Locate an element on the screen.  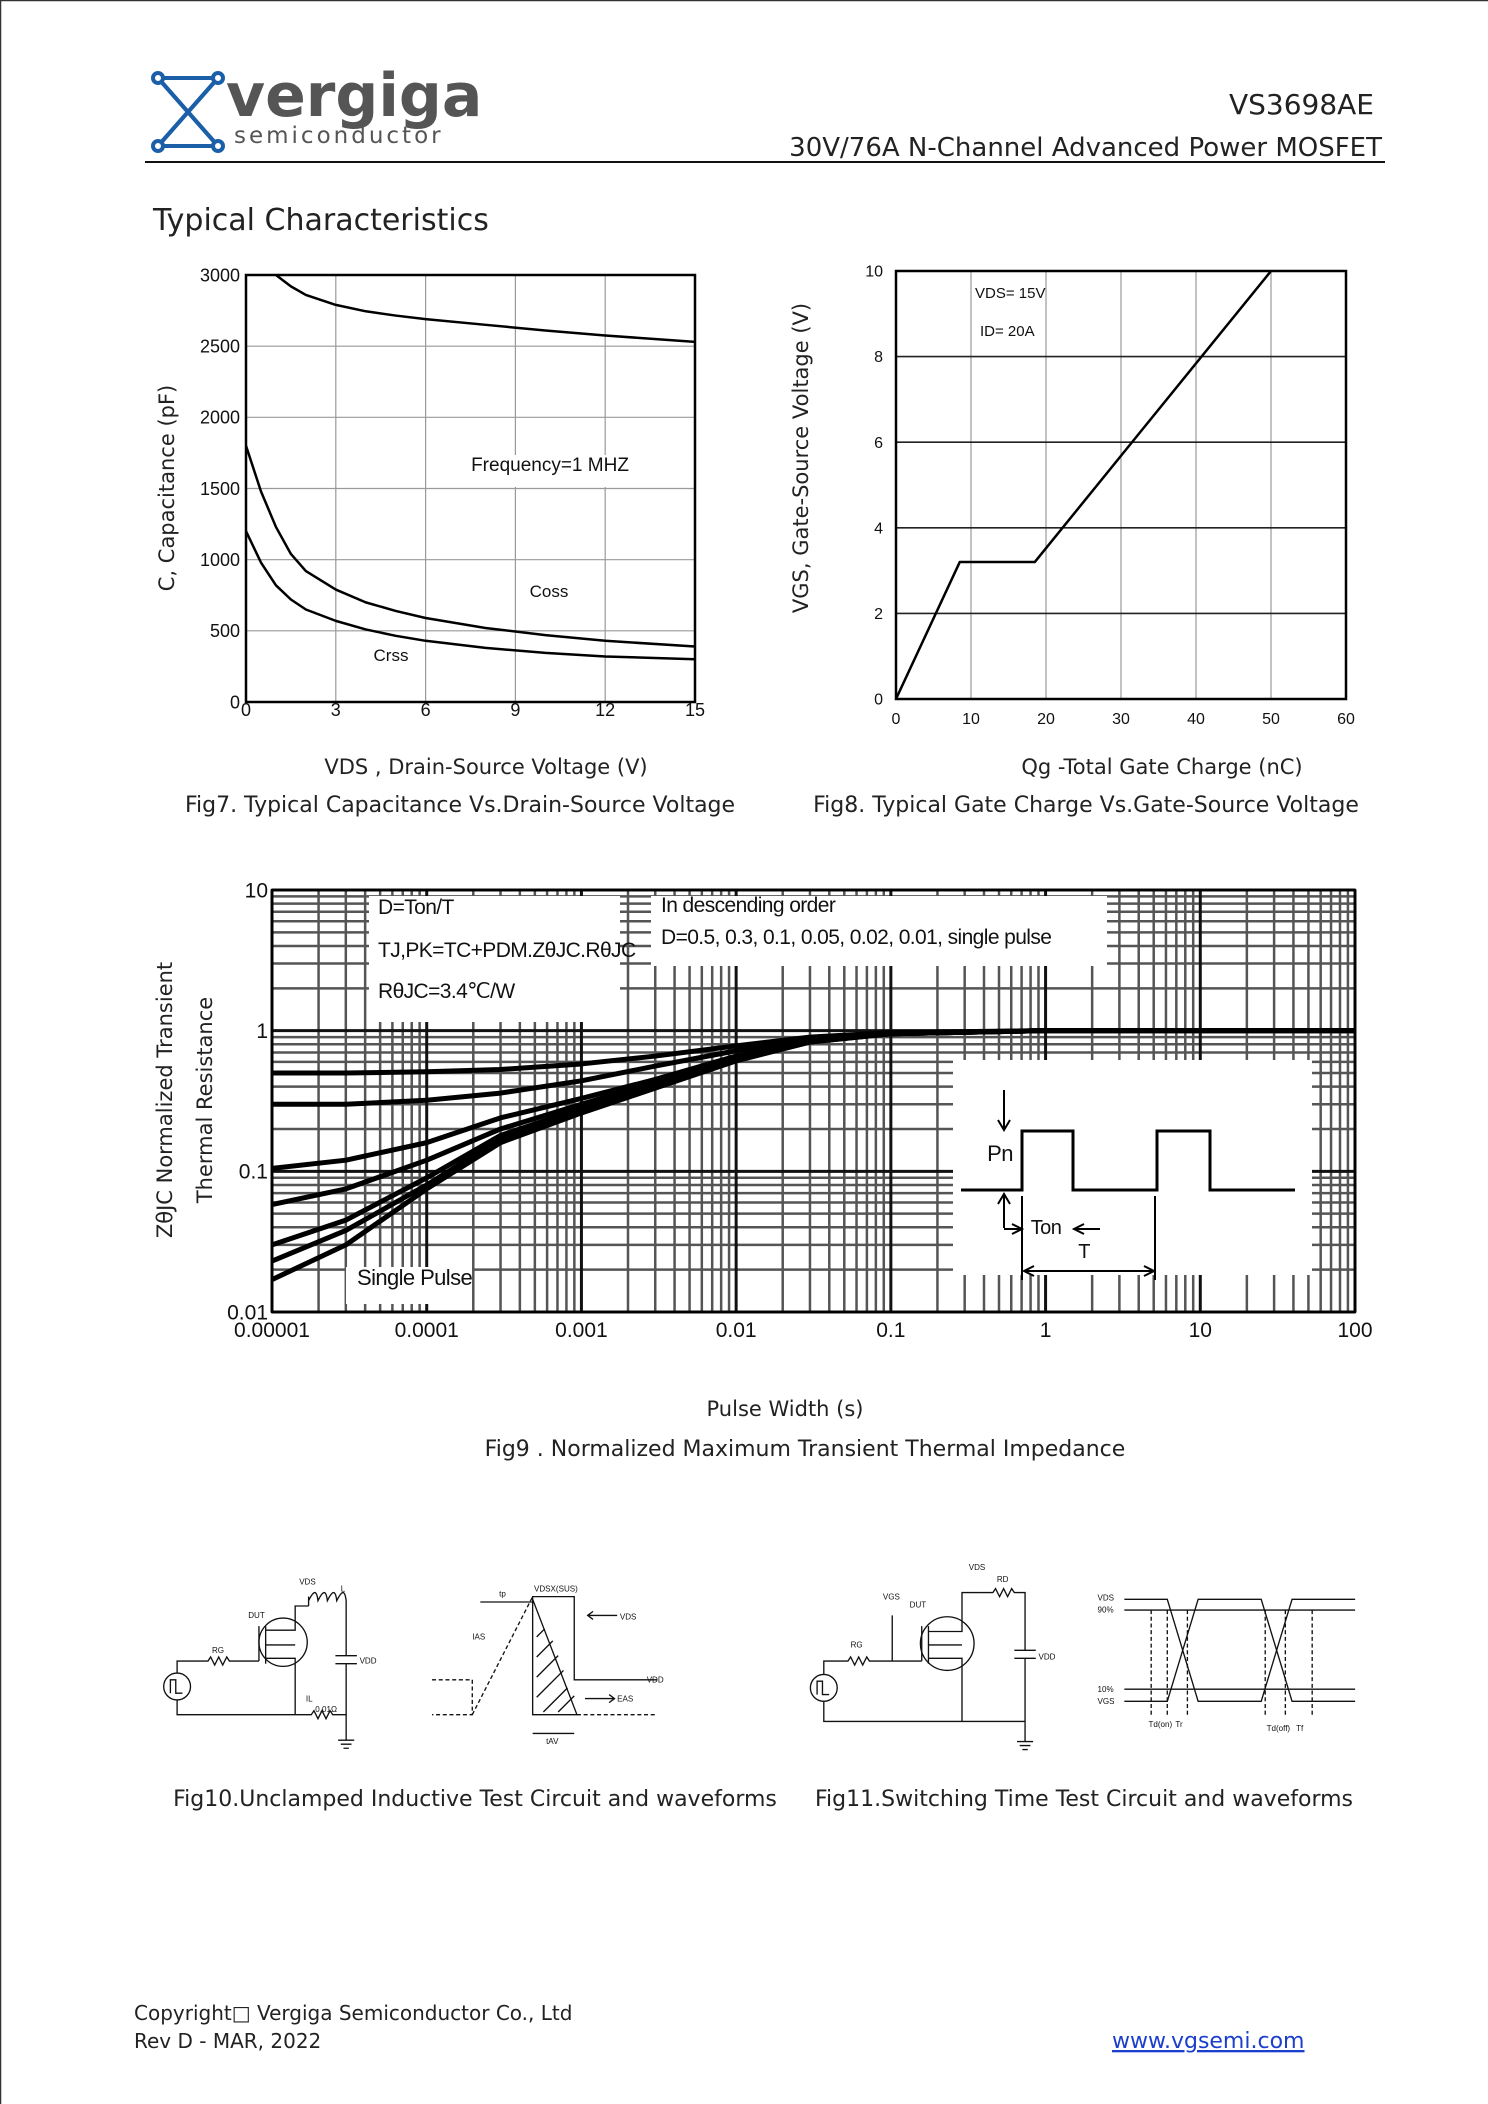
x-tick-label: 15 is located at coordinates (695, 710).